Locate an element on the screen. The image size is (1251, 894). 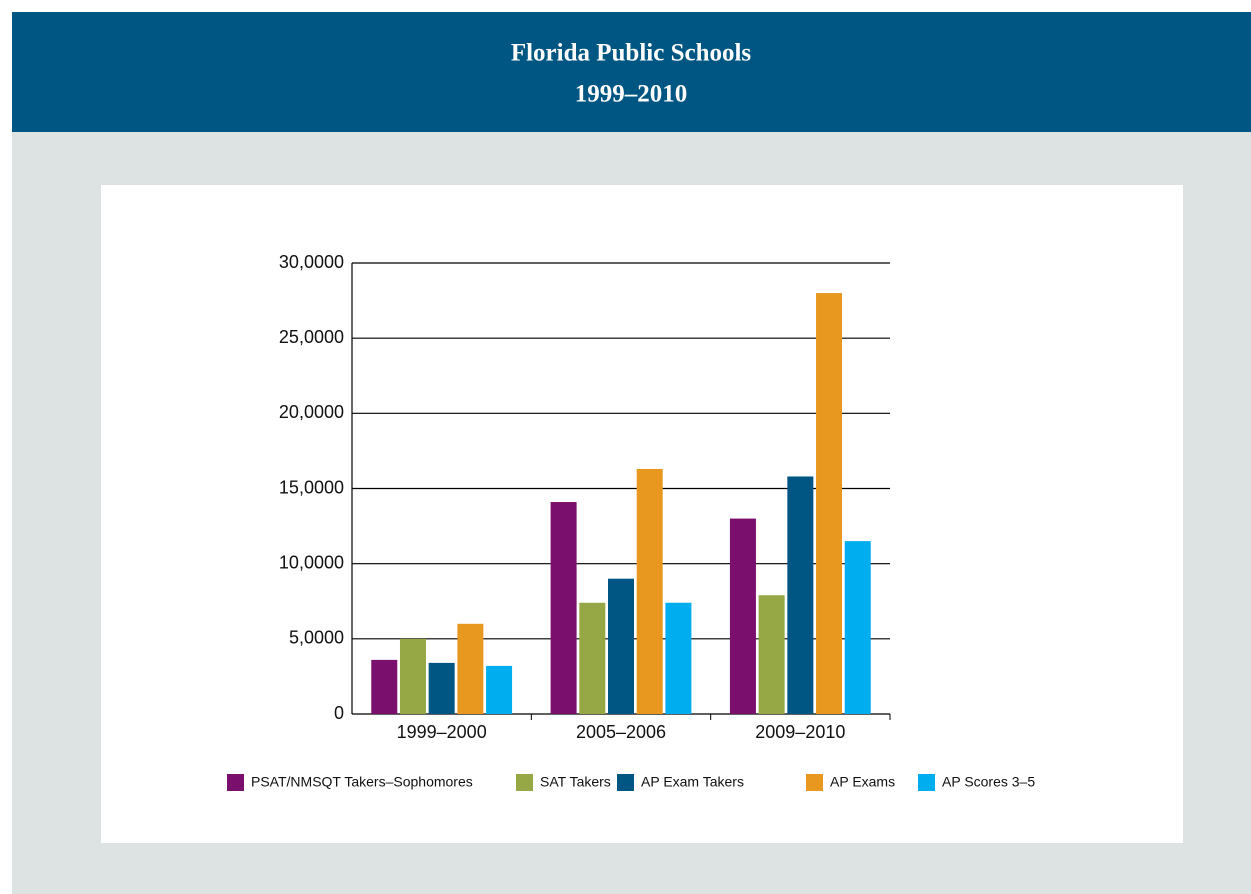
y-tick-label: 30,0000 is located at coordinates (311, 262).